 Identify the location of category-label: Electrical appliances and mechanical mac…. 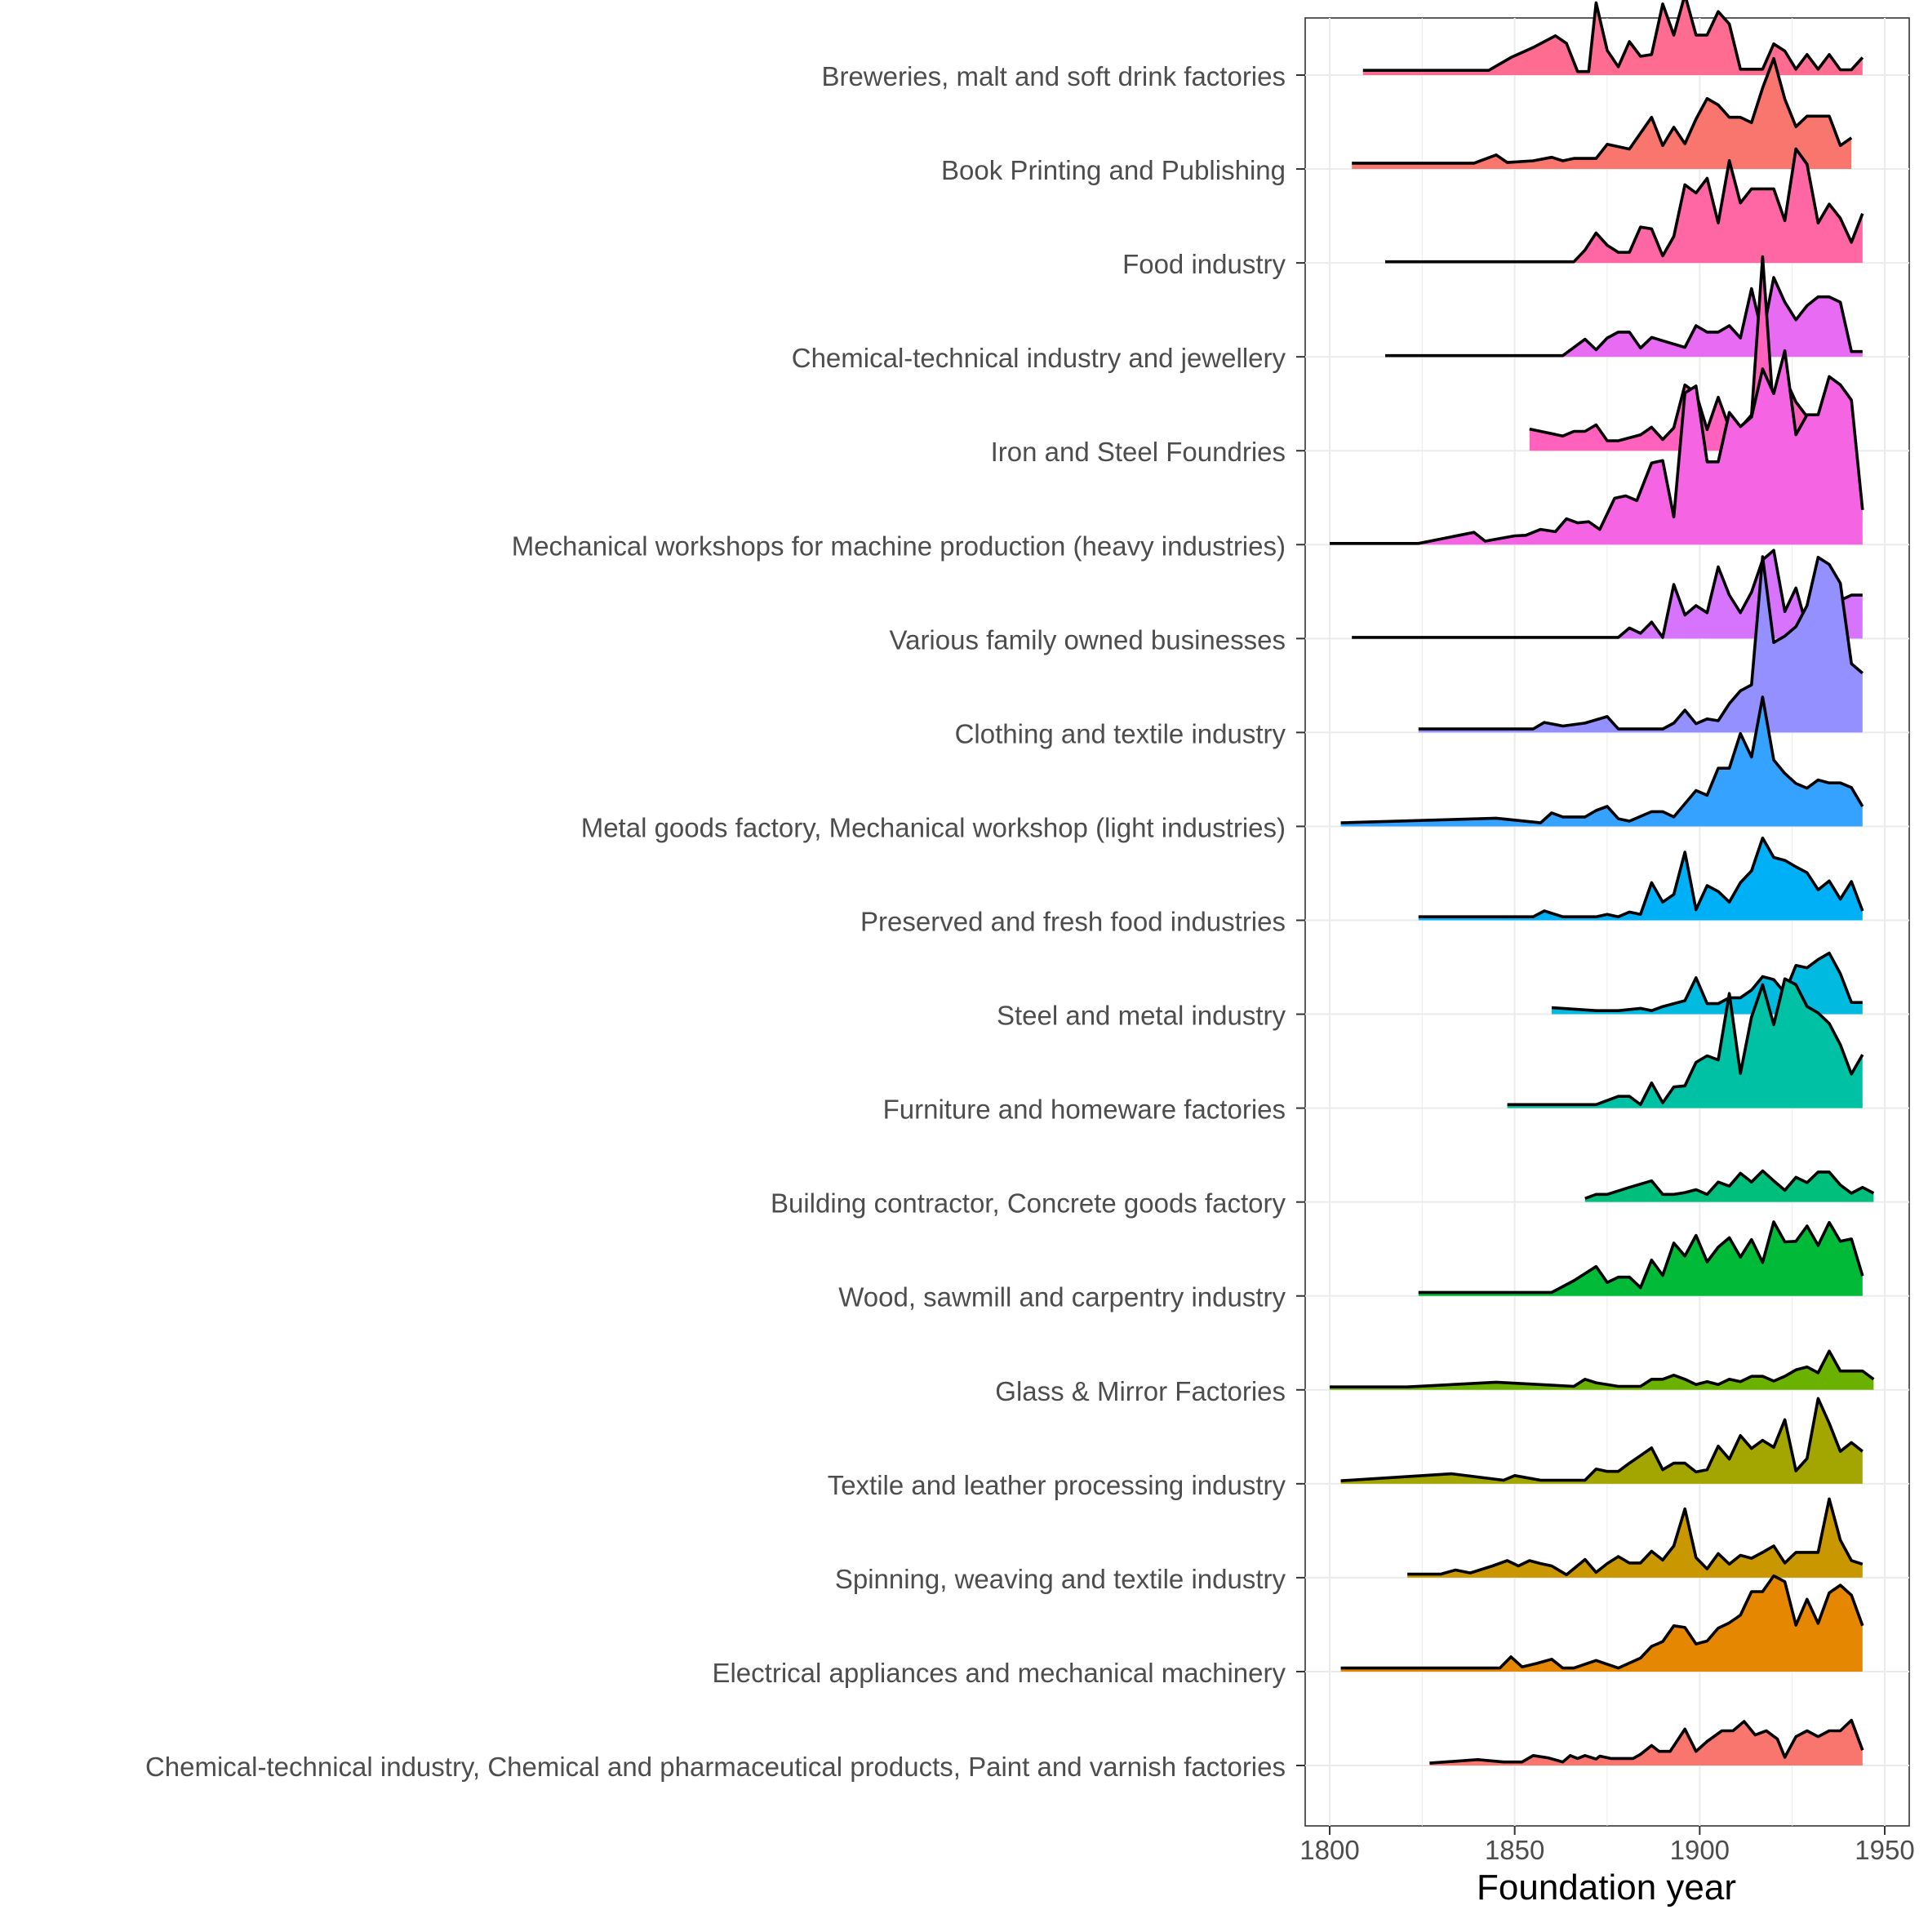
(999, 1673).